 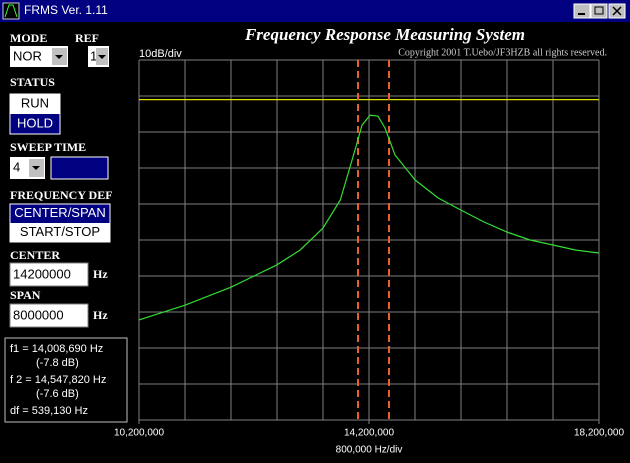 What do you see at coordinates (100, 315) in the screenshot?
I see `span-unit: Hz` at bounding box center [100, 315].